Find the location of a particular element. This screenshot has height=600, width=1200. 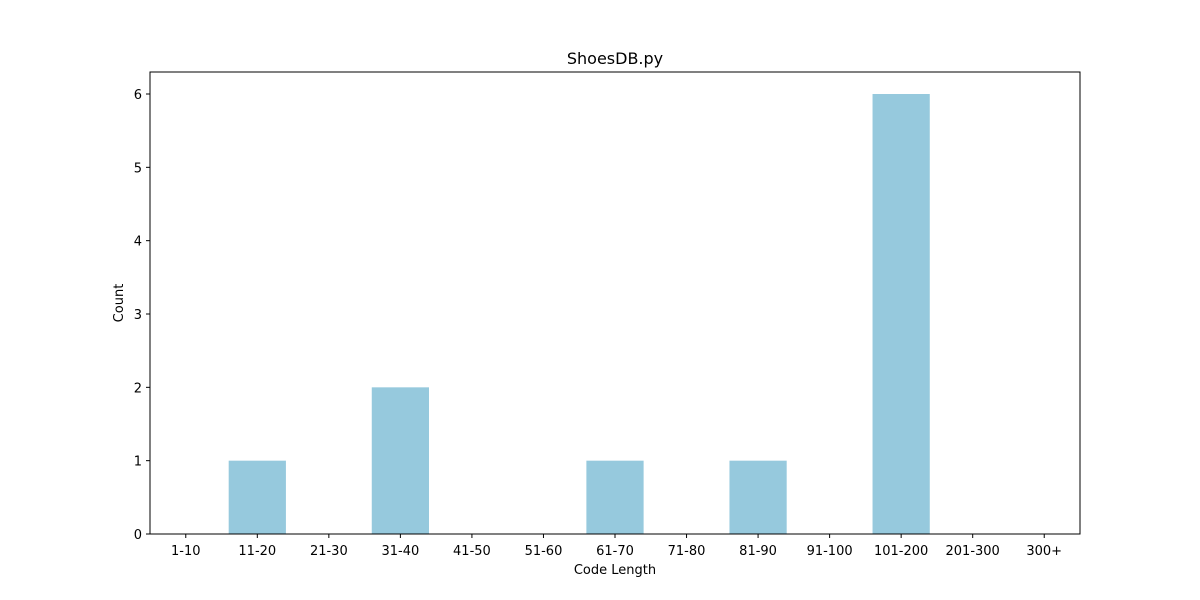

x-tick-label: 300+ is located at coordinates (1044, 551).